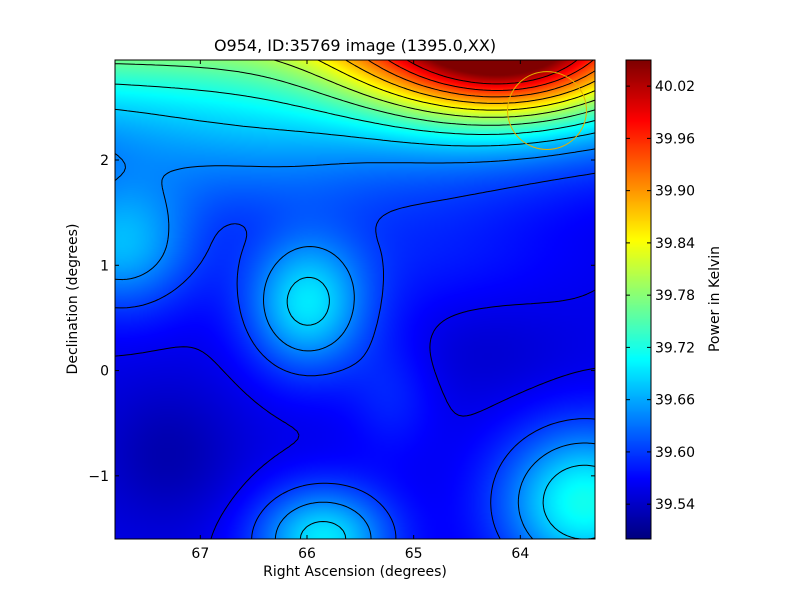 The height and width of the screenshot is (600, 800). I want to click on colorbar-tick-label-3: 39.72, so click(675, 348).